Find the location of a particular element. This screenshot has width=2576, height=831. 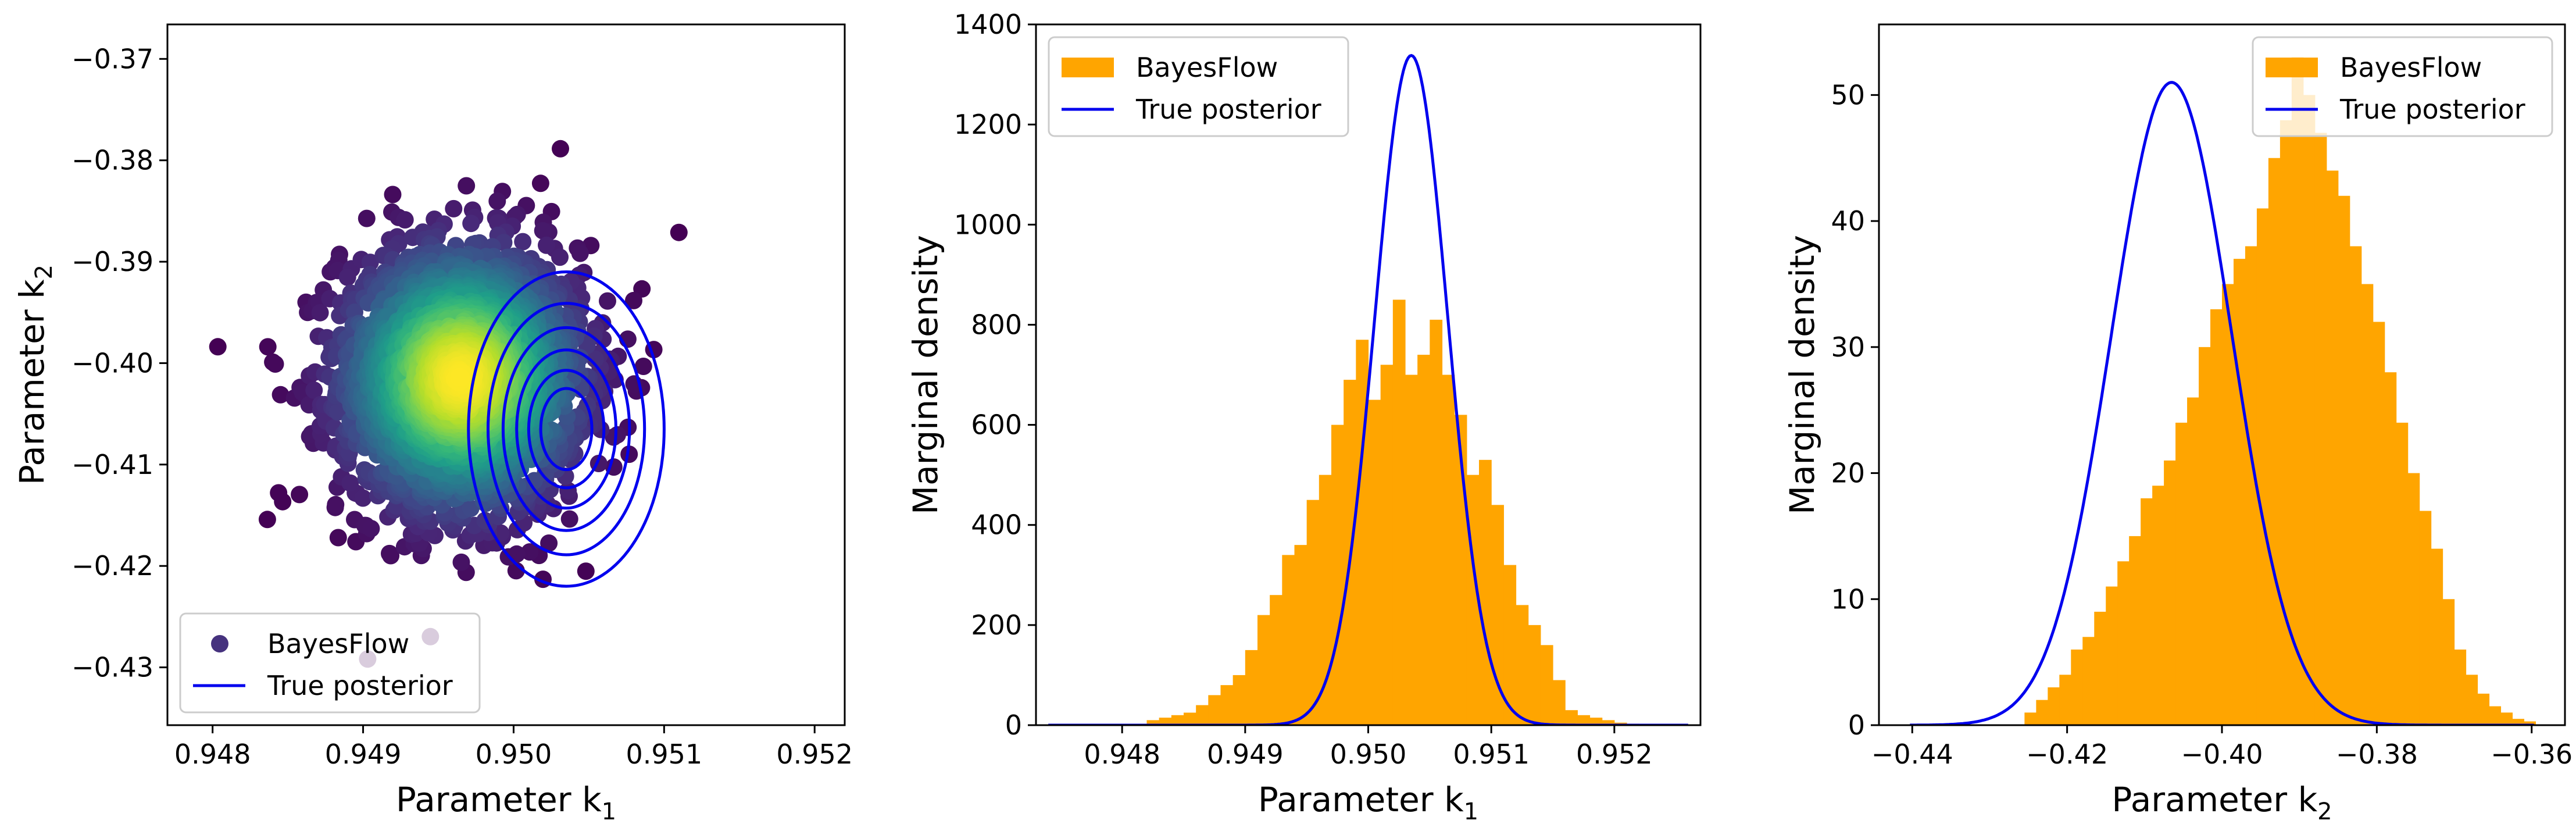

y-tick-label: 400 is located at coordinates (996, 525).